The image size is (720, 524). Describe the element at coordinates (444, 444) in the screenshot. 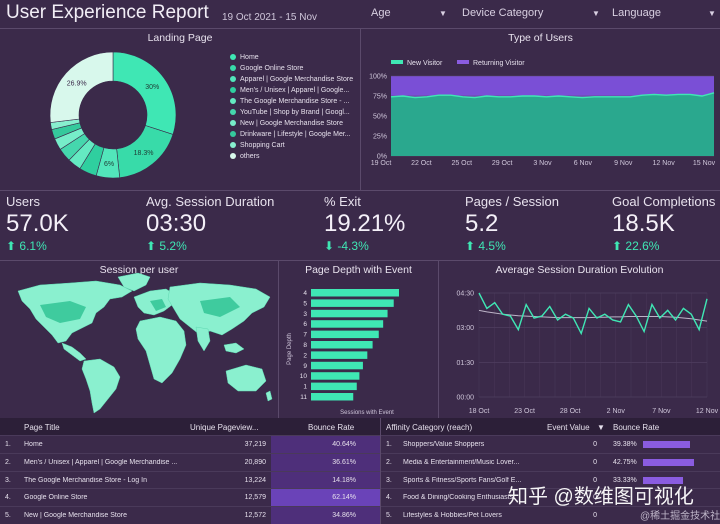

I see `affinity-category-cell: Shoppers/Value Shoppers` at that location.